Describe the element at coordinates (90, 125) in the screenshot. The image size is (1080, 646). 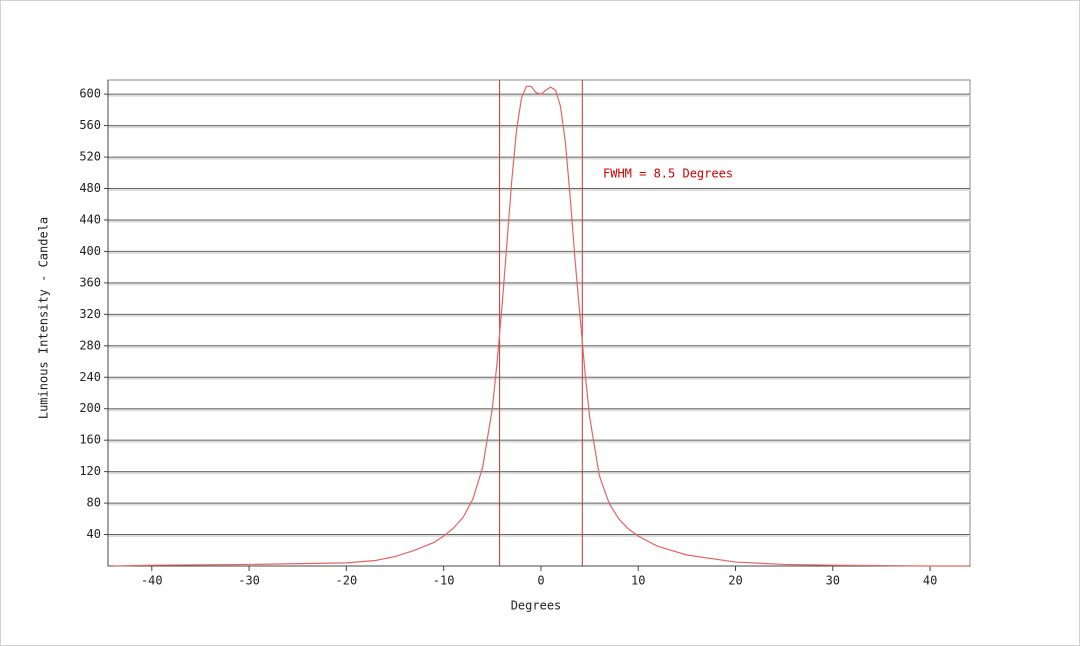
I see `y-tick-label: 560` at that location.